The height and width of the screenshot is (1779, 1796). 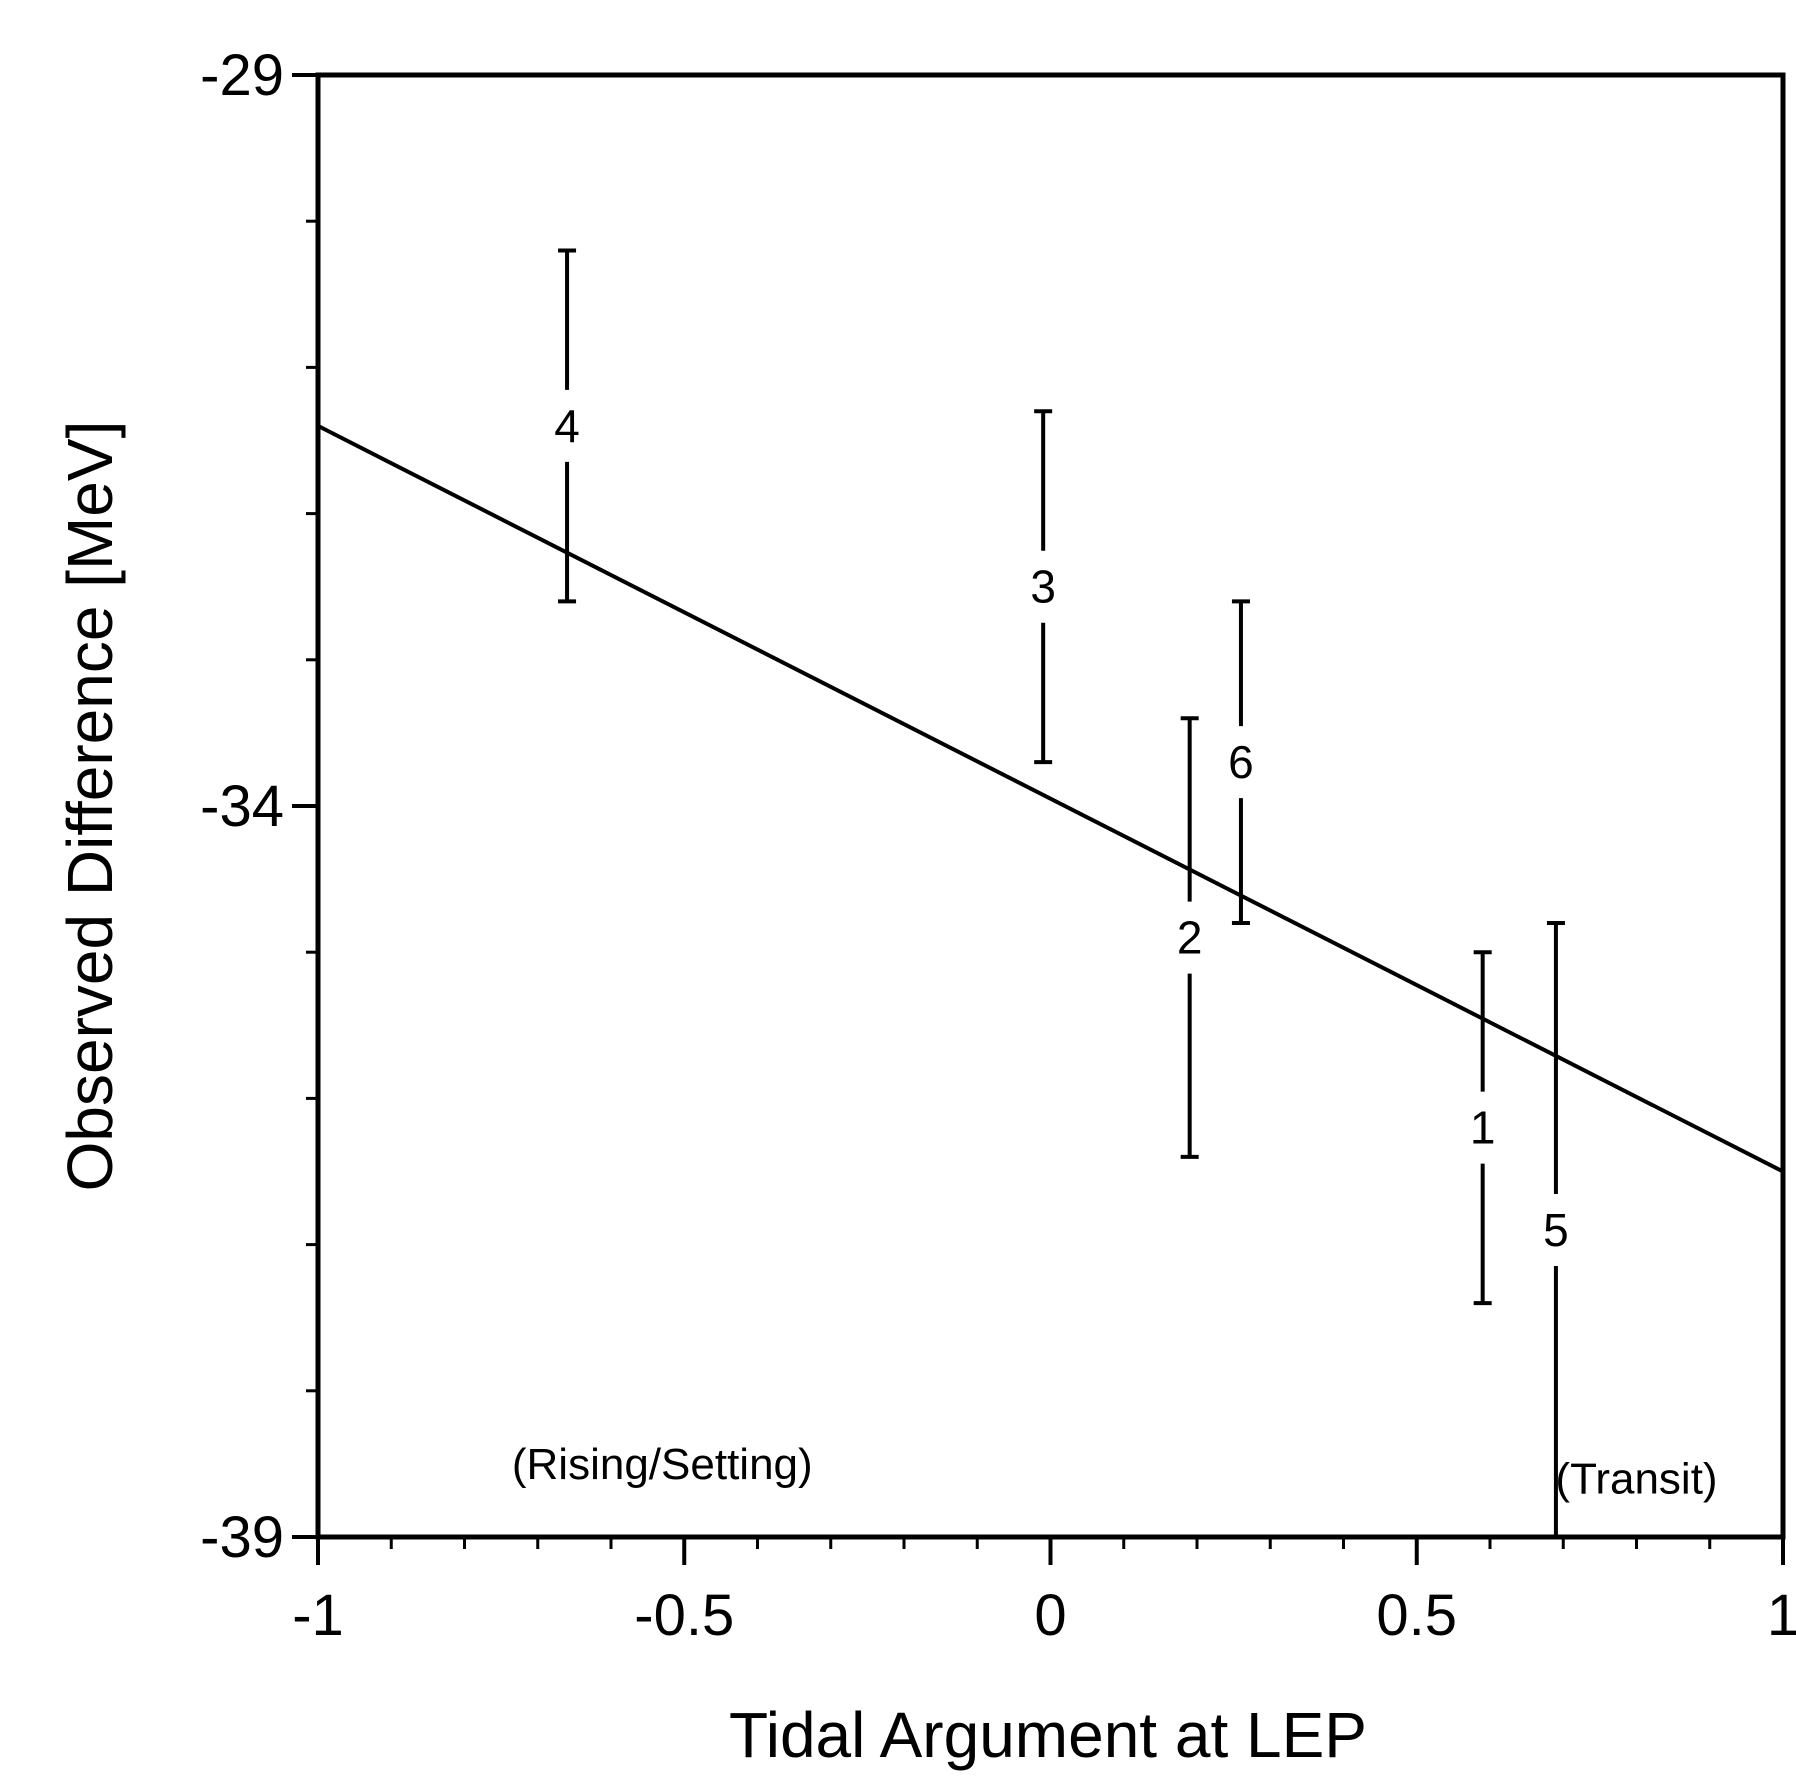 I want to click on y-tick-label: -34, so click(x=242, y=806).